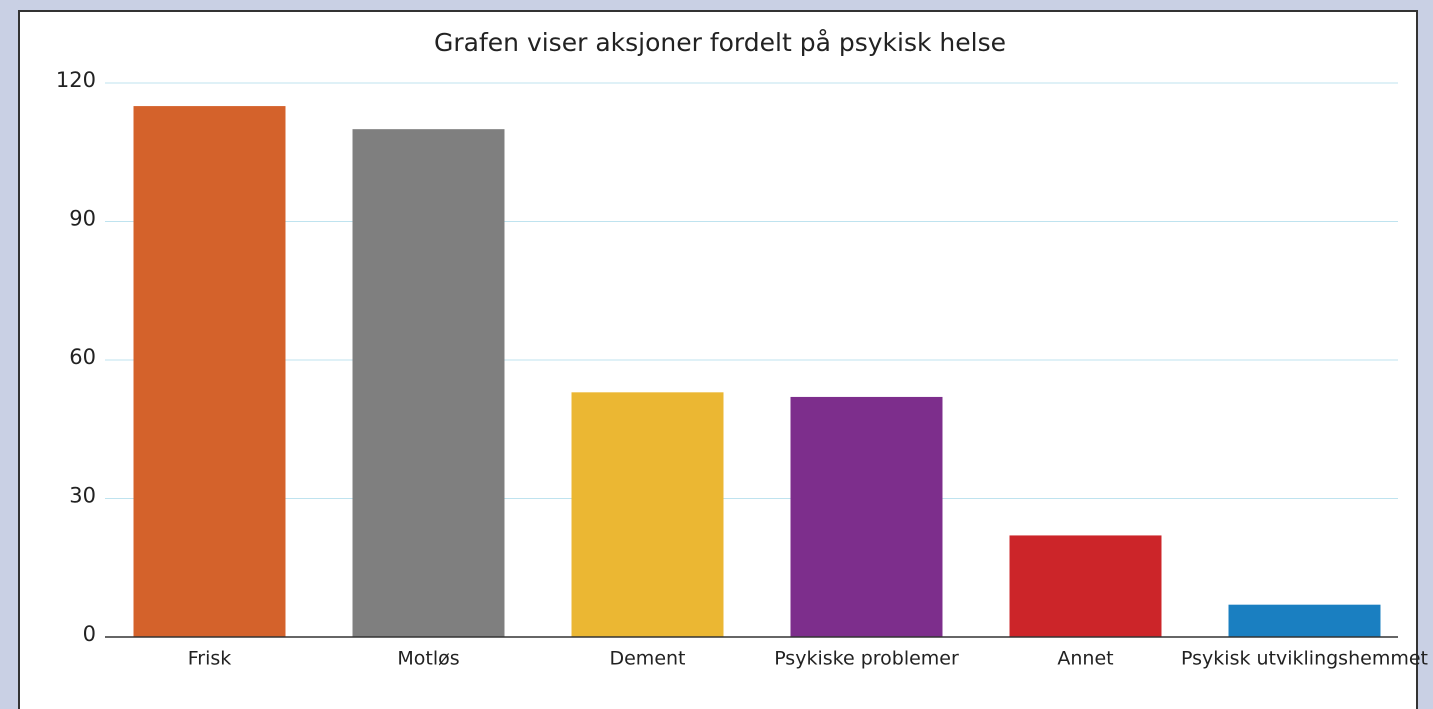 The height and width of the screenshot is (709, 1433). Describe the element at coordinates (866, 659) in the screenshot. I see `x-tick-label: Psykiske problemer` at that location.